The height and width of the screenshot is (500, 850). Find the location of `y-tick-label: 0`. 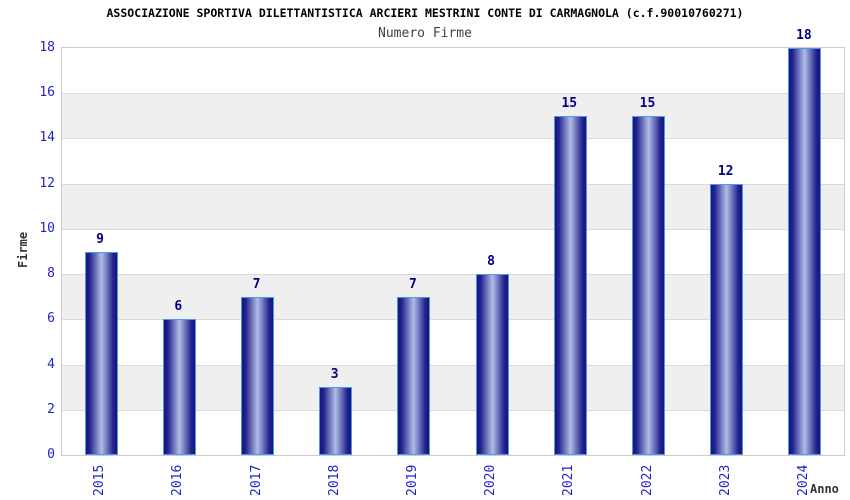

y-tick-label: 0 is located at coordinates (51, 454).